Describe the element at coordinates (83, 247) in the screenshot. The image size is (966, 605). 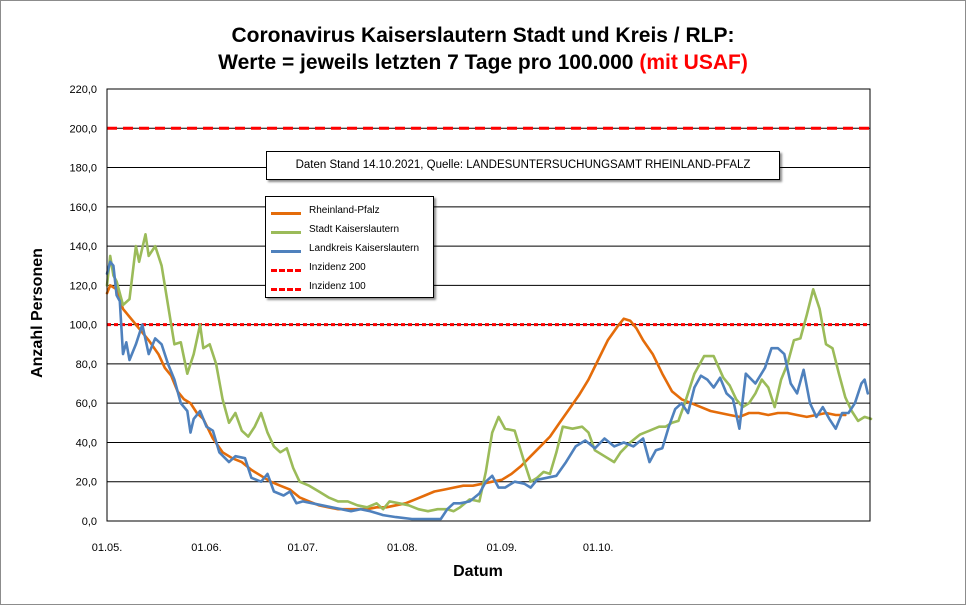
I see `y-tick-label: 140,0` at that location.